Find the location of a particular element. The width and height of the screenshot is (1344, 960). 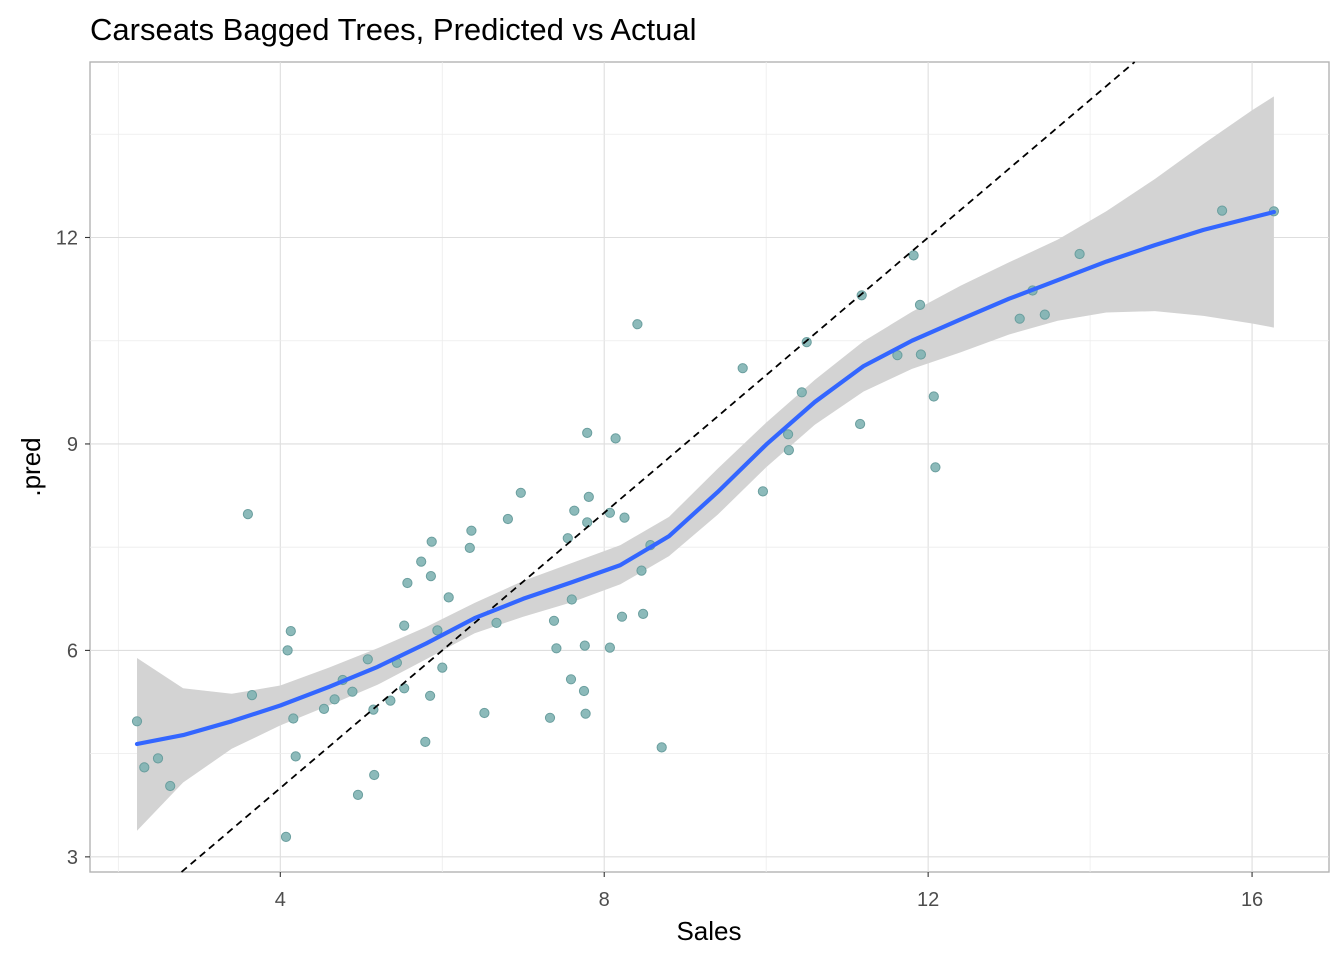

y-axis-ticks: 3 6 9 12 is located at coordinates (73, 548).